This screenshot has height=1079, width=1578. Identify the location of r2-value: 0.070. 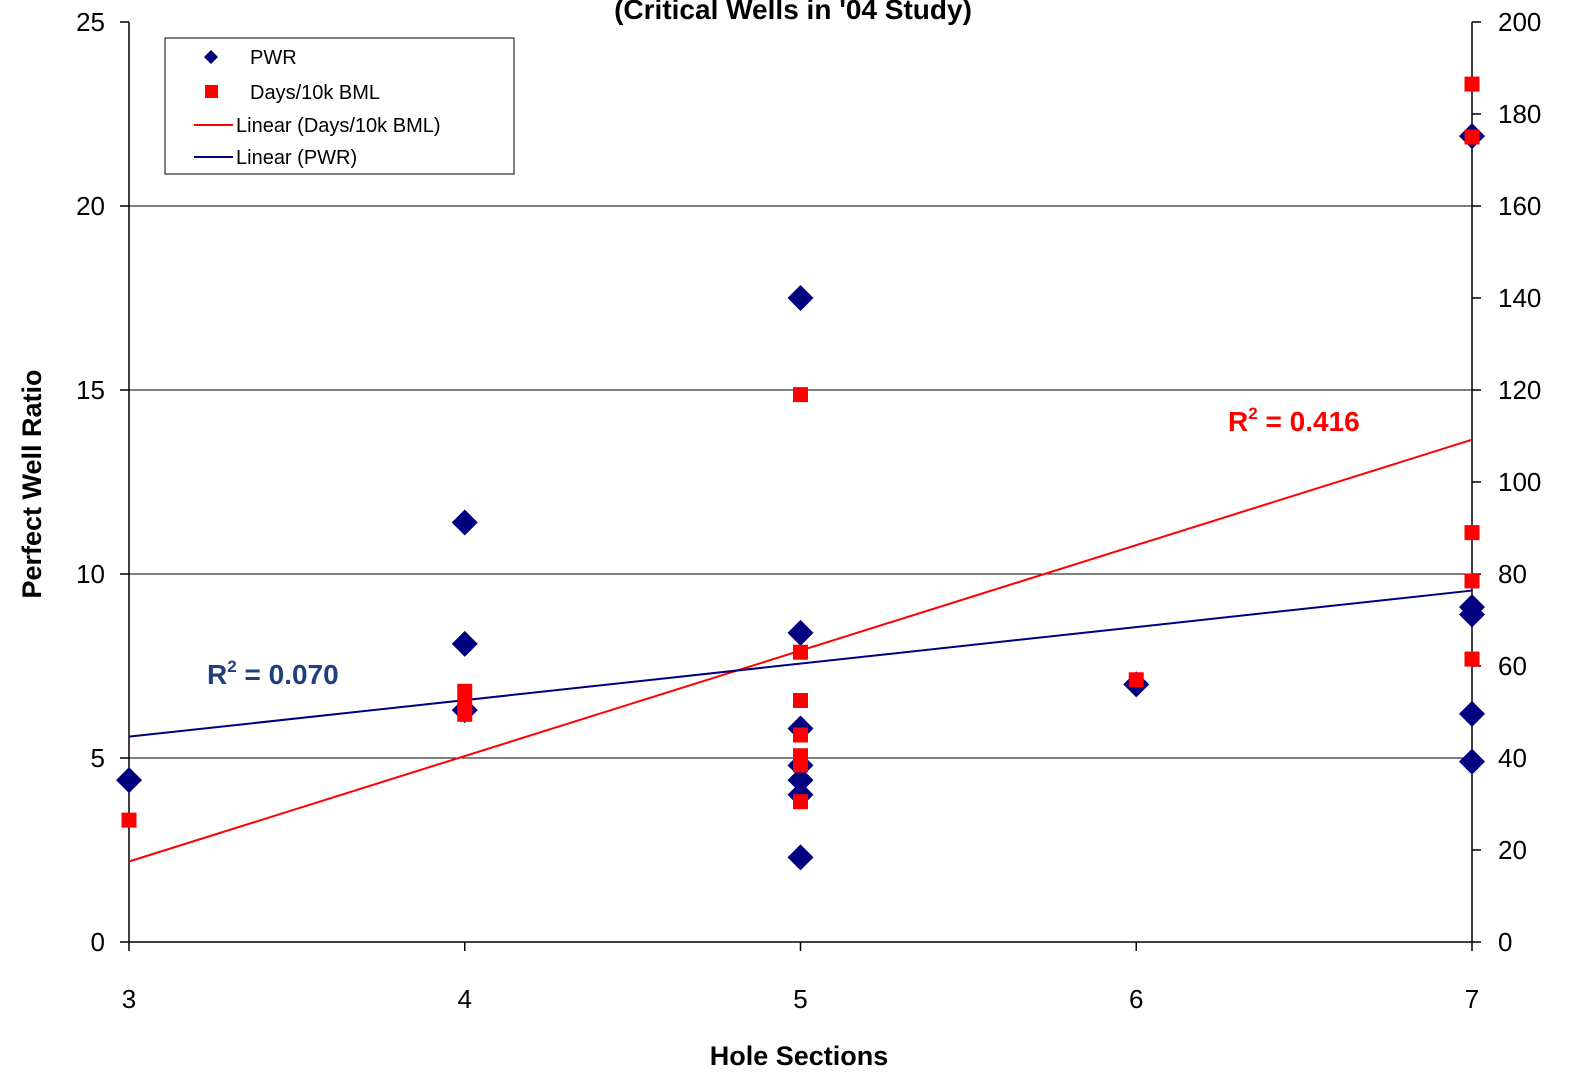
(304, 674).